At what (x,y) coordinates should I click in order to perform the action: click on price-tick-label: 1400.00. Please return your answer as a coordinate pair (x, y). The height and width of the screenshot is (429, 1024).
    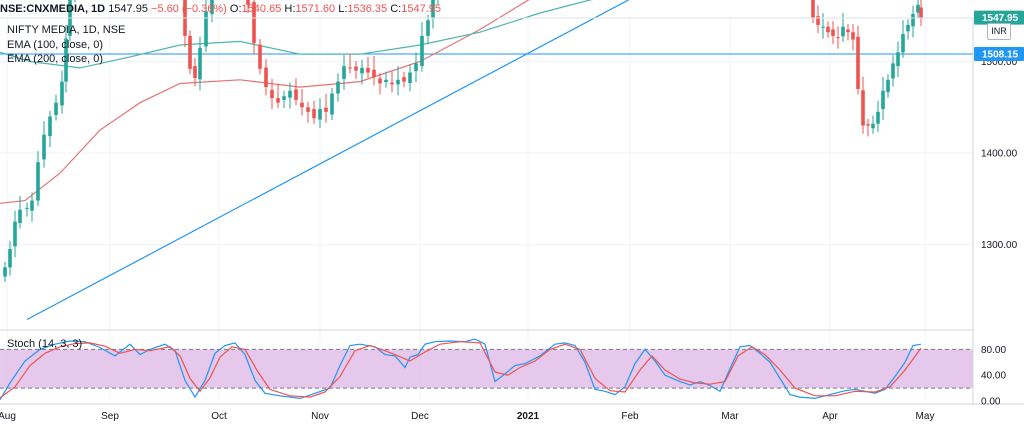
    Looking at the image, I should click on (999, 154).